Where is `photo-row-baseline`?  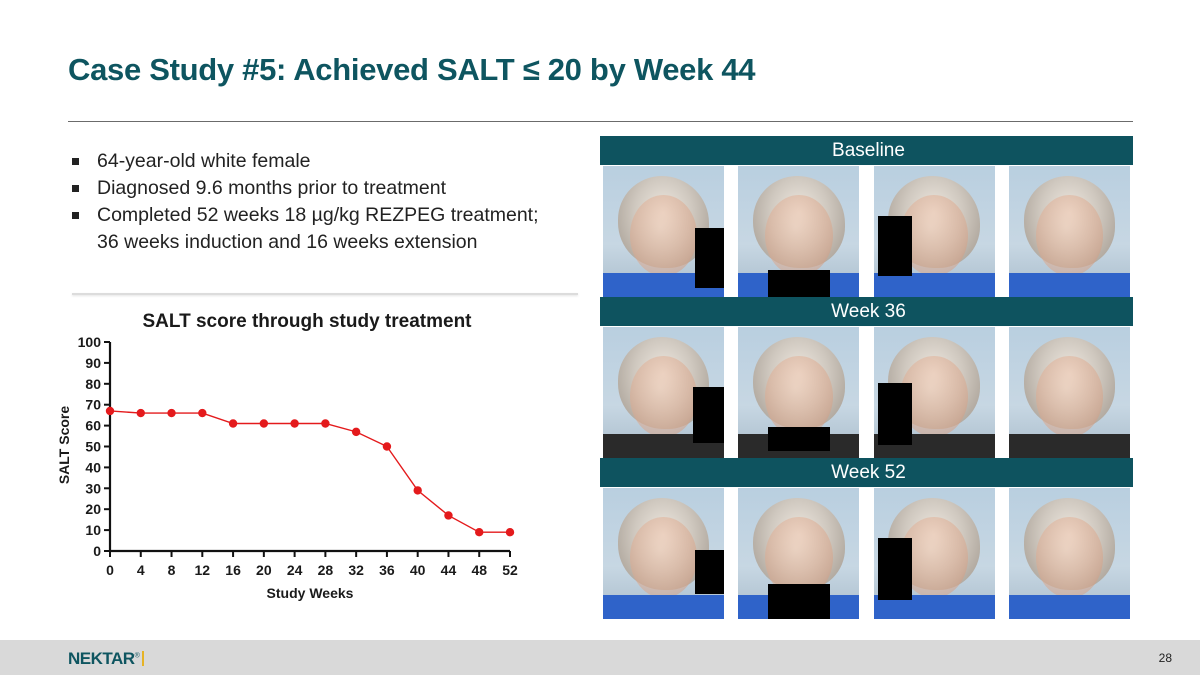
photo-row-baseline is located at coordinates (866, 231).